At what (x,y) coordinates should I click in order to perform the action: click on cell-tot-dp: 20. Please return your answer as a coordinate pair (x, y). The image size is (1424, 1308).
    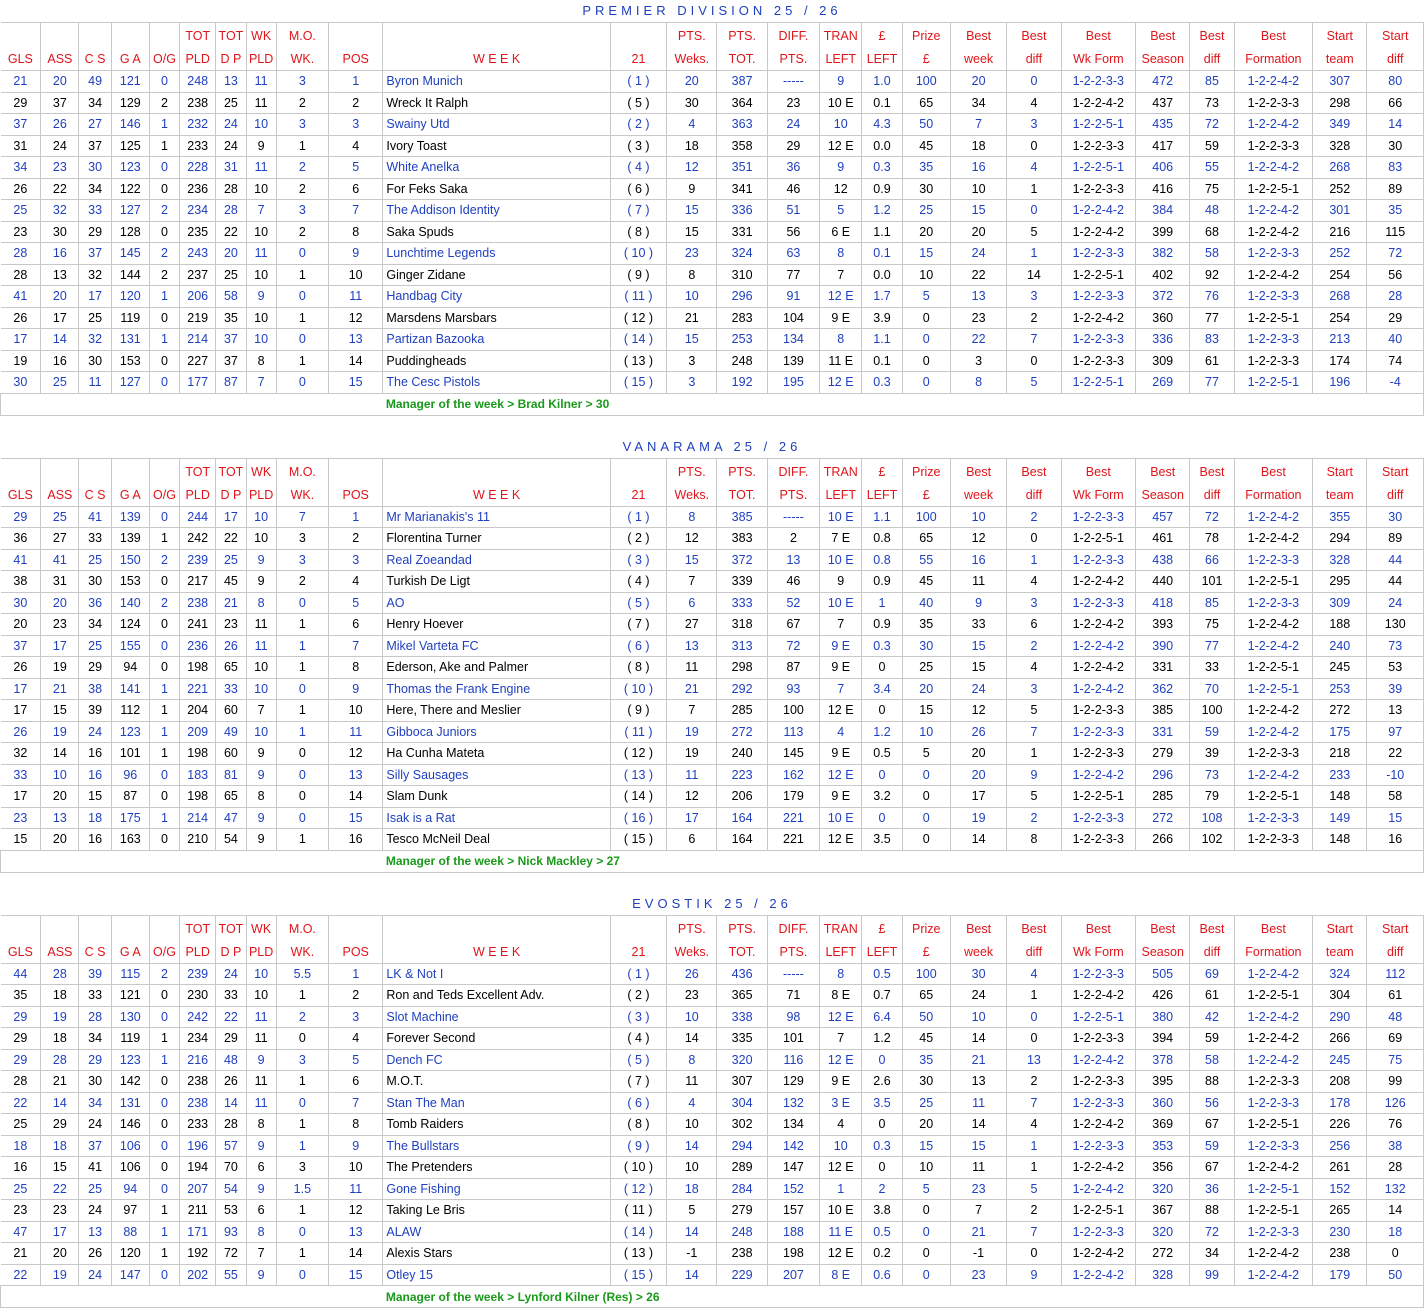
    Looking at the image, I should click on (231, 254).